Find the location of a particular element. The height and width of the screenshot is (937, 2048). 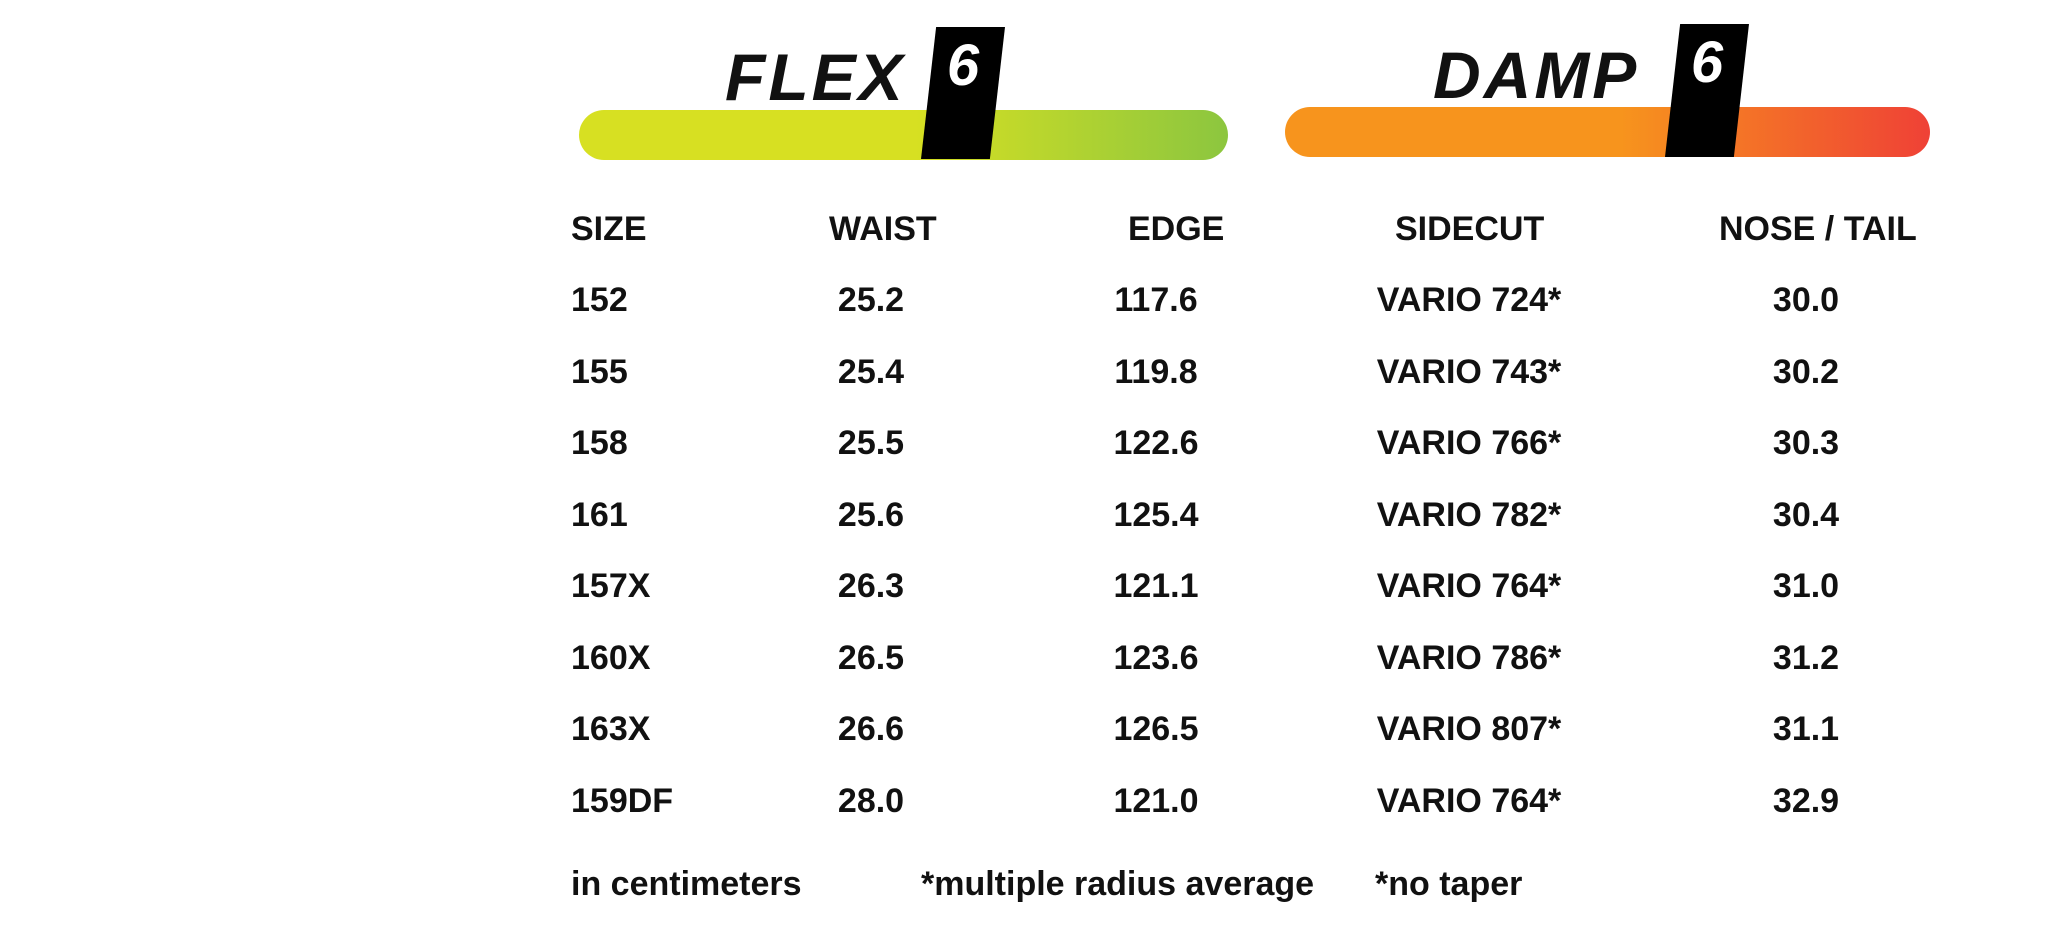

table-cell: 125.4 is located at coordinates (1156, 514).